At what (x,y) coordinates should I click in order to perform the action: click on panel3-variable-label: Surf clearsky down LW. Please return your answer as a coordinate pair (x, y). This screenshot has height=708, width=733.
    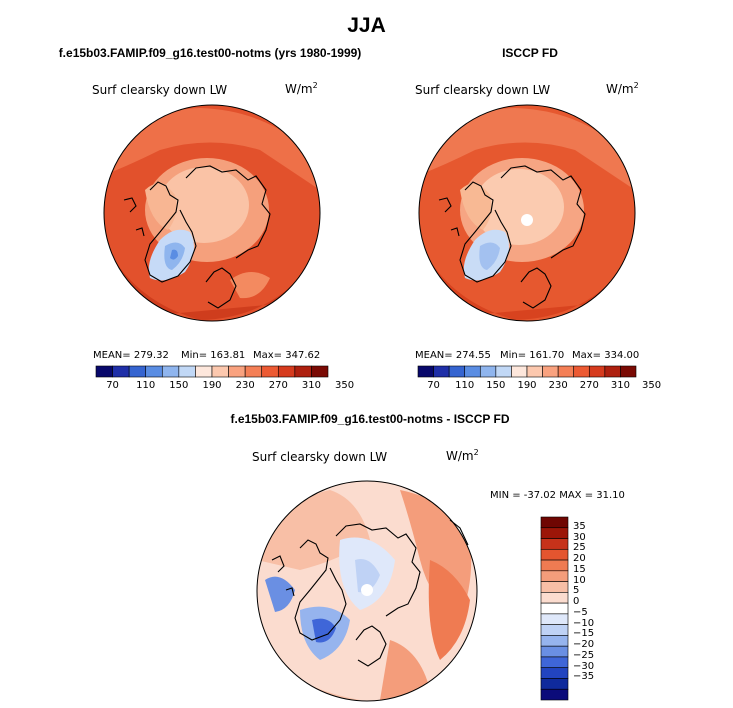
    Looking at the image, I should click on (320, 457).